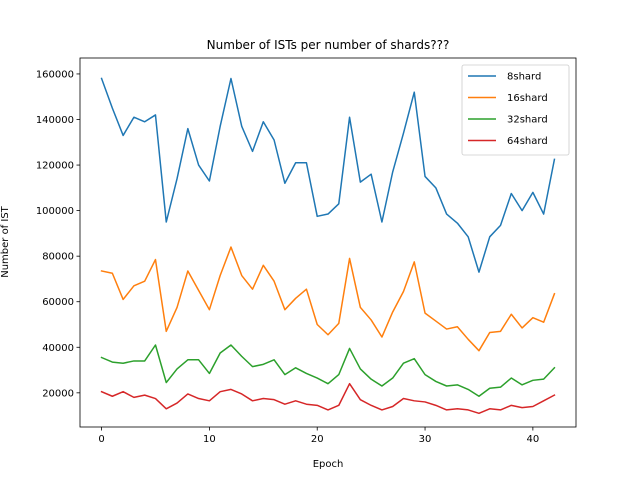  I want to click on y-tick-label: 120000, so click(55, 166).